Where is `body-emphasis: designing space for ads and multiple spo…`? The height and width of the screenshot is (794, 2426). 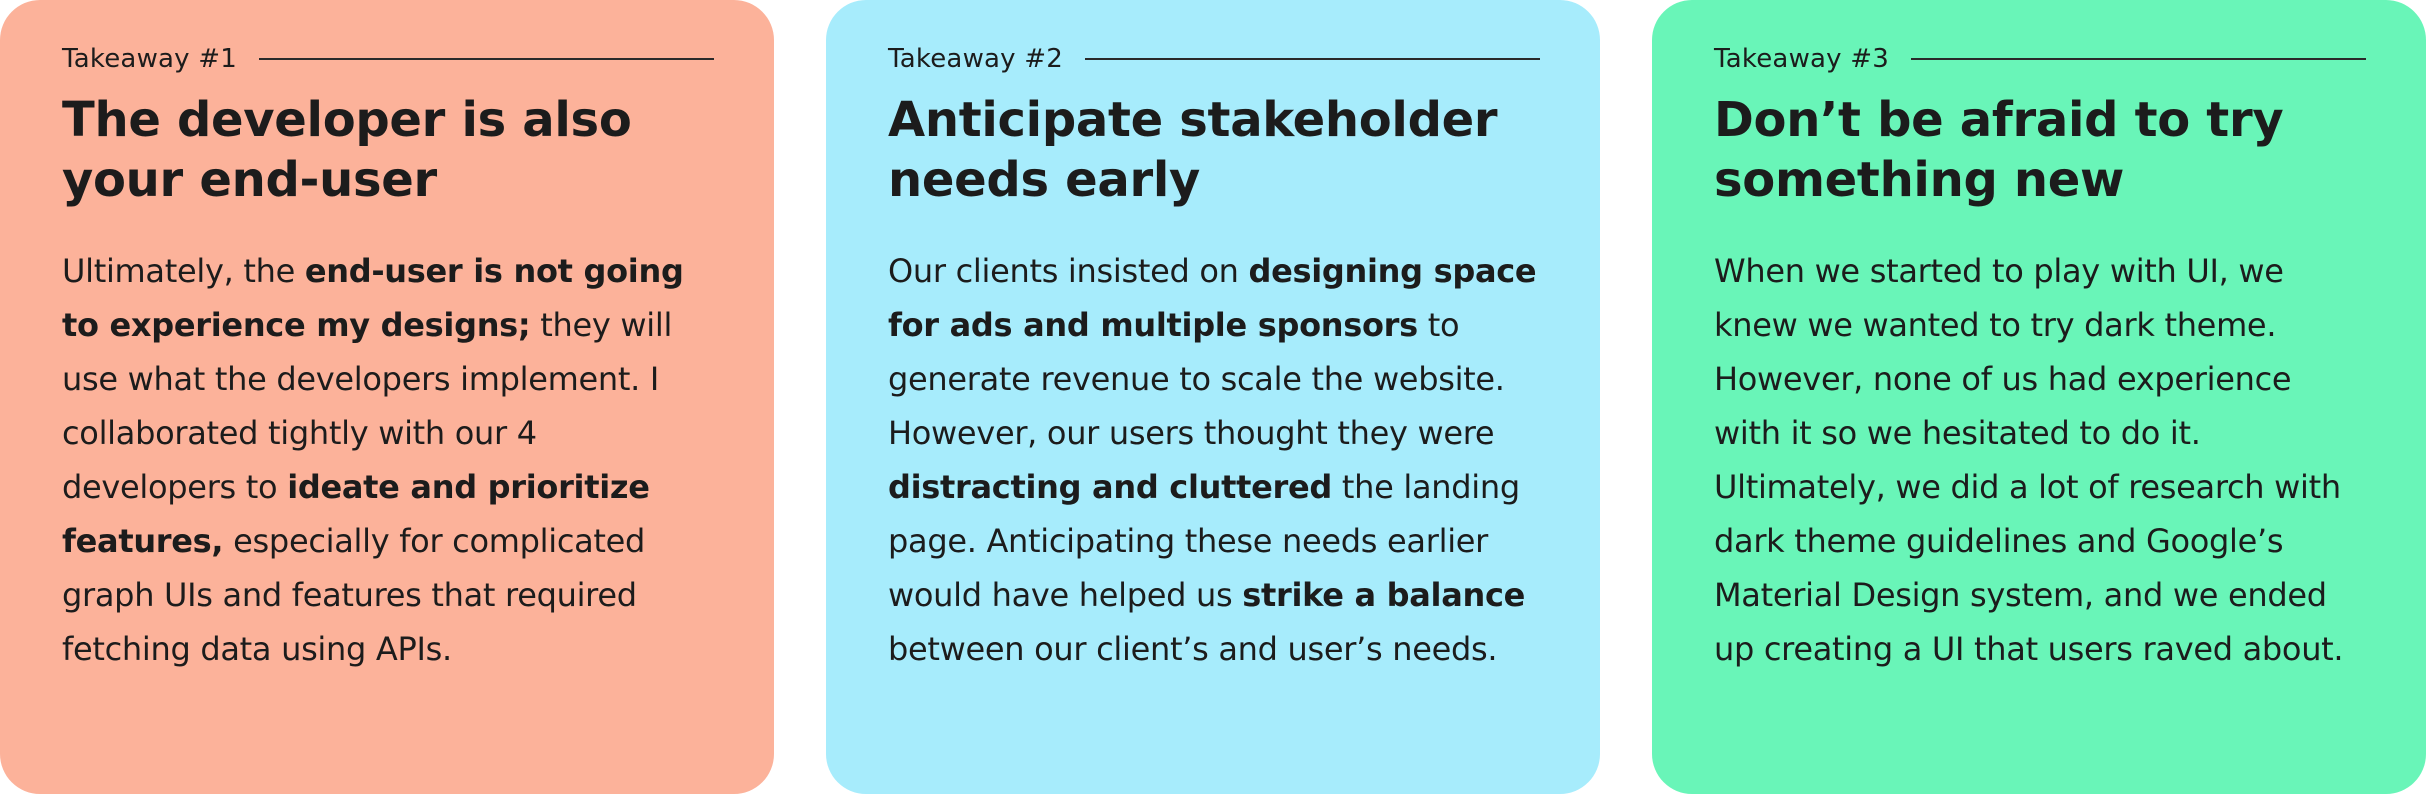
body-emphasis: designing space for ads and multiple spo… is located at coordinates (1212, 298).